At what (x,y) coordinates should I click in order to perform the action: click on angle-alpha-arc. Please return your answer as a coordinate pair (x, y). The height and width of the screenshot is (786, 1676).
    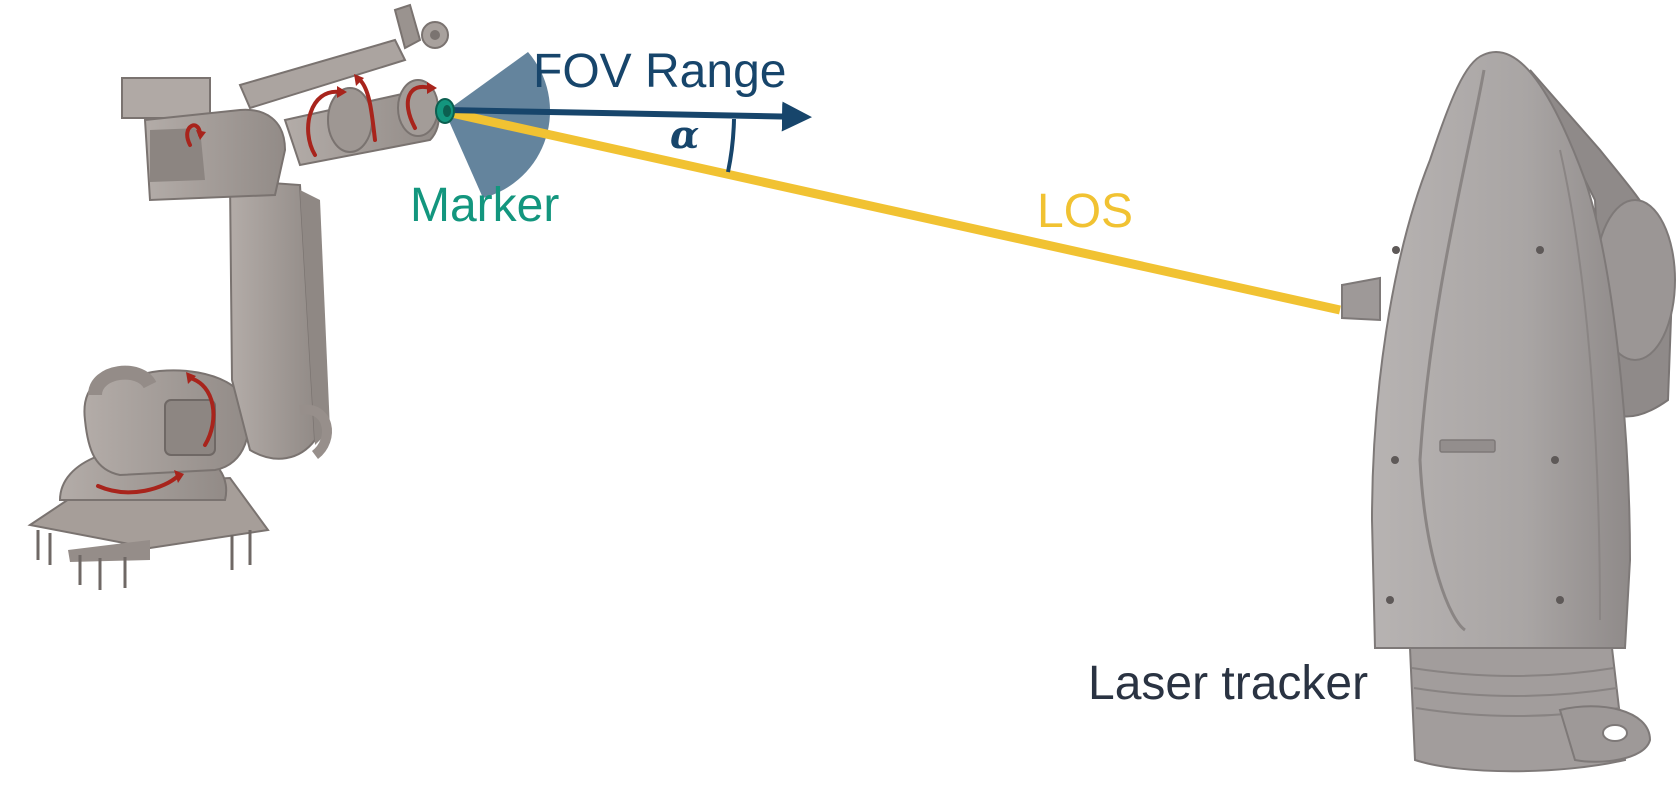
    Looking at the image, I should click on (731, 145).